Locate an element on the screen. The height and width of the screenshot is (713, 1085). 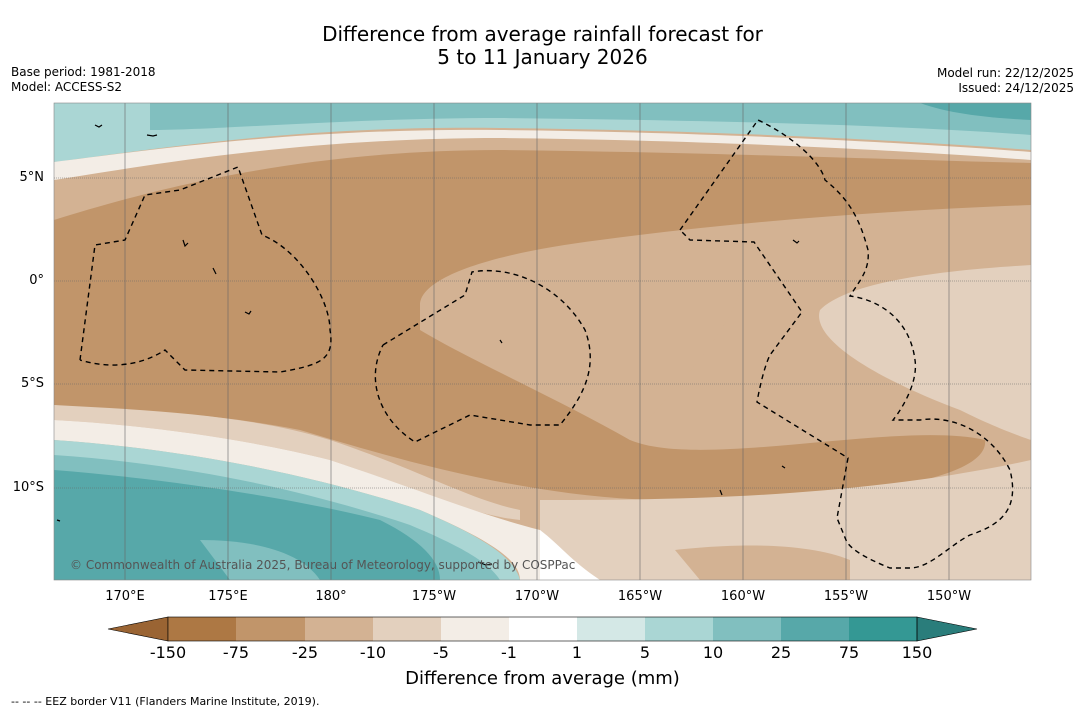
lon-label: 150°W is located at coordinates (949, 596).